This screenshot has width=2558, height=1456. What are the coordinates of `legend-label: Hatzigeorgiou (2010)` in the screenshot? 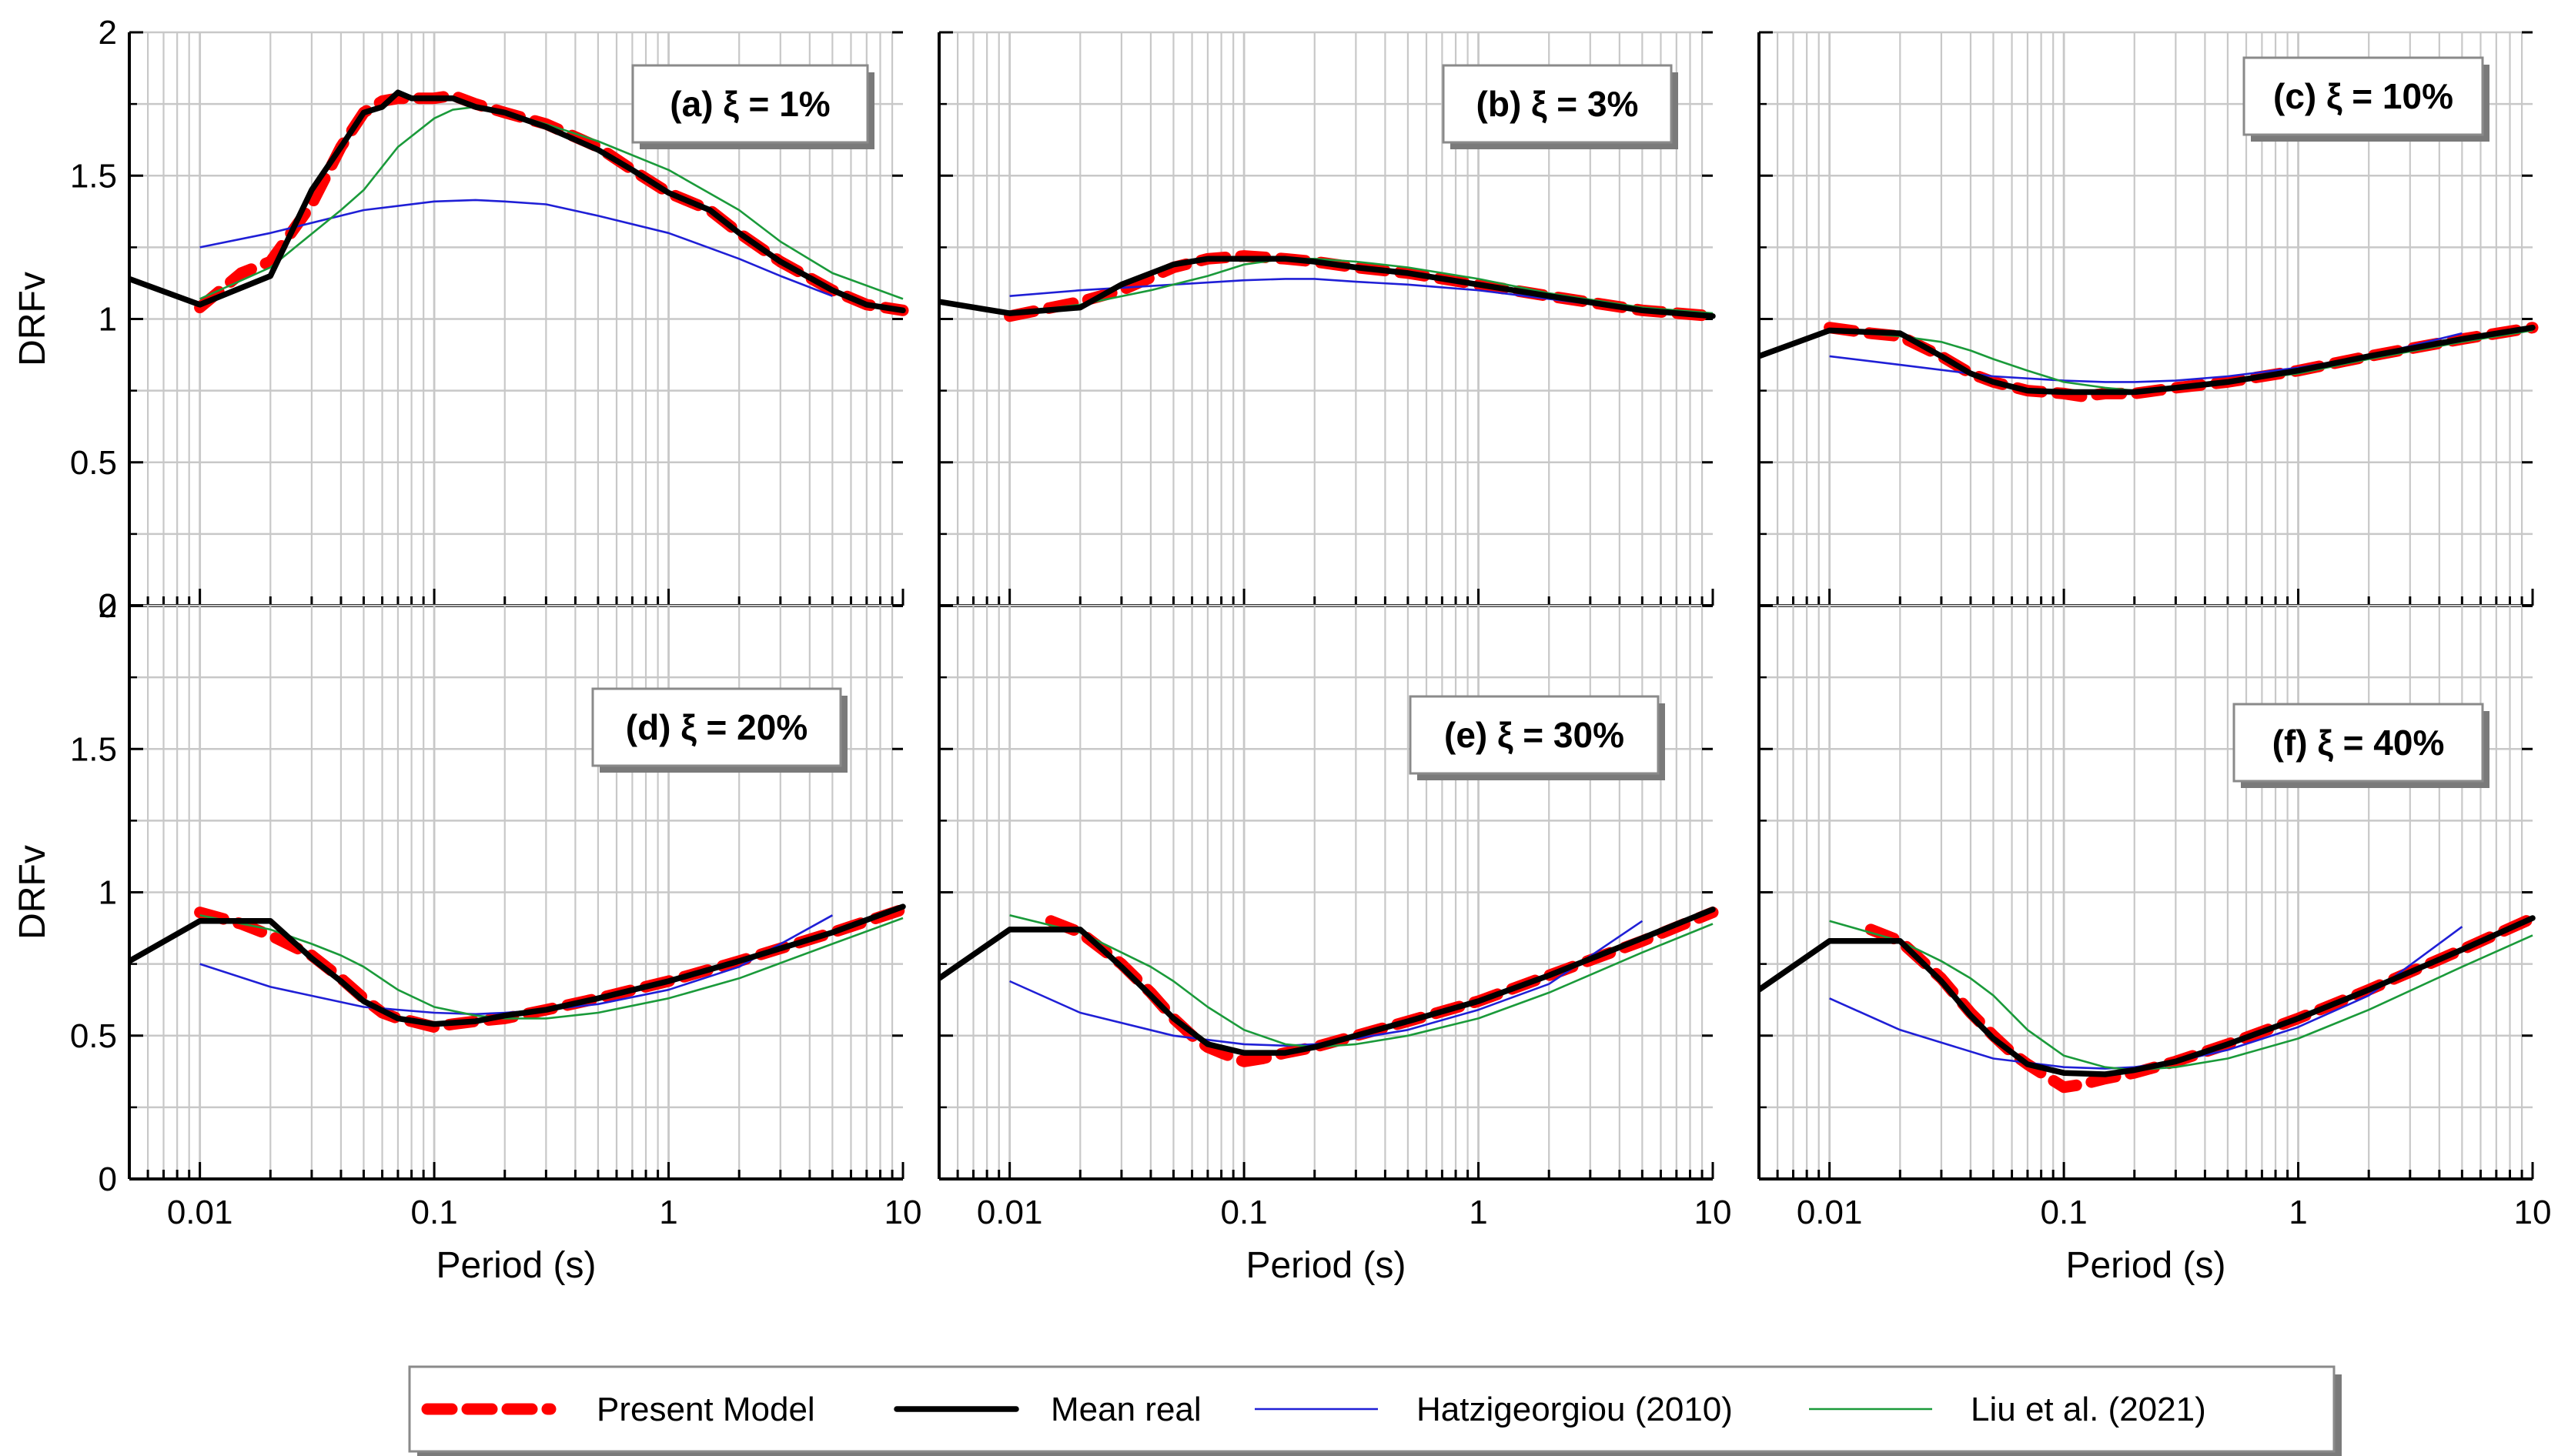 It's located at (1574, 1410).